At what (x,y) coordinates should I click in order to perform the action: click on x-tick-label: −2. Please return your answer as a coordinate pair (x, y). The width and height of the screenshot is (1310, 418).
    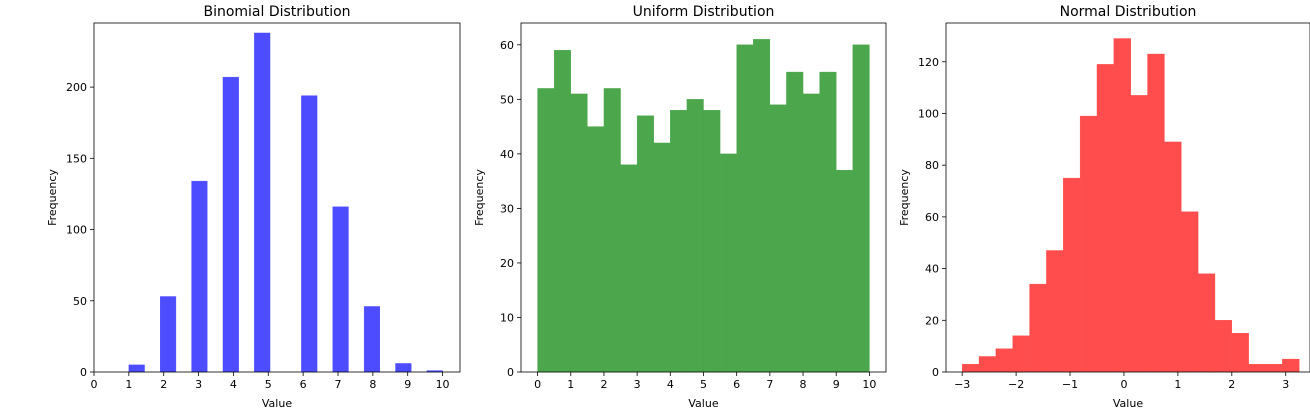
    Looking at the image, I should click on (1016, 384).